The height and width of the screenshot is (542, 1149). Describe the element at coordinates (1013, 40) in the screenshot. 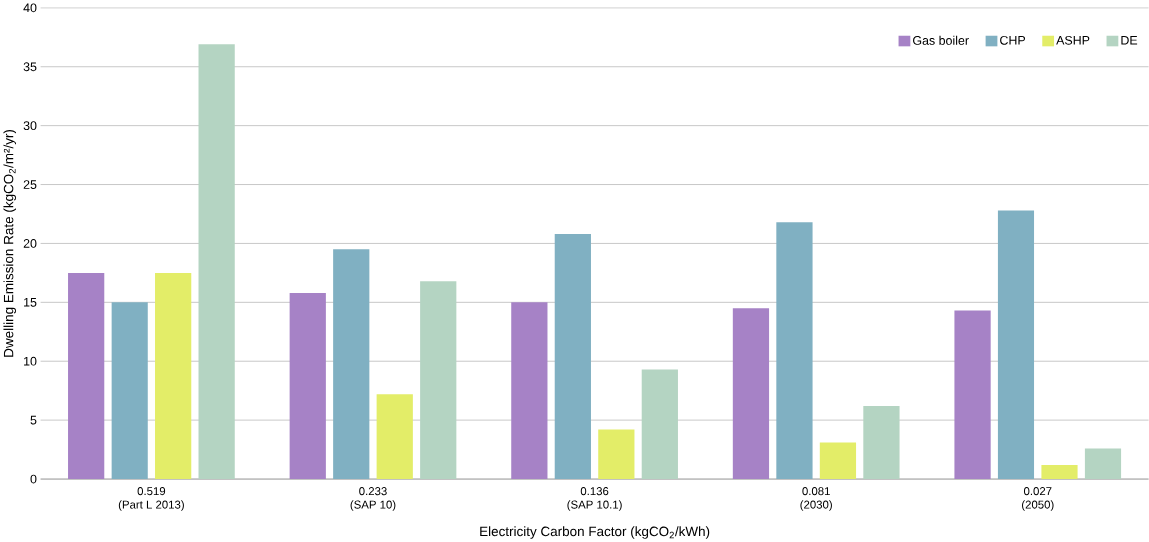

I see `legend-label: CHP` at that location.